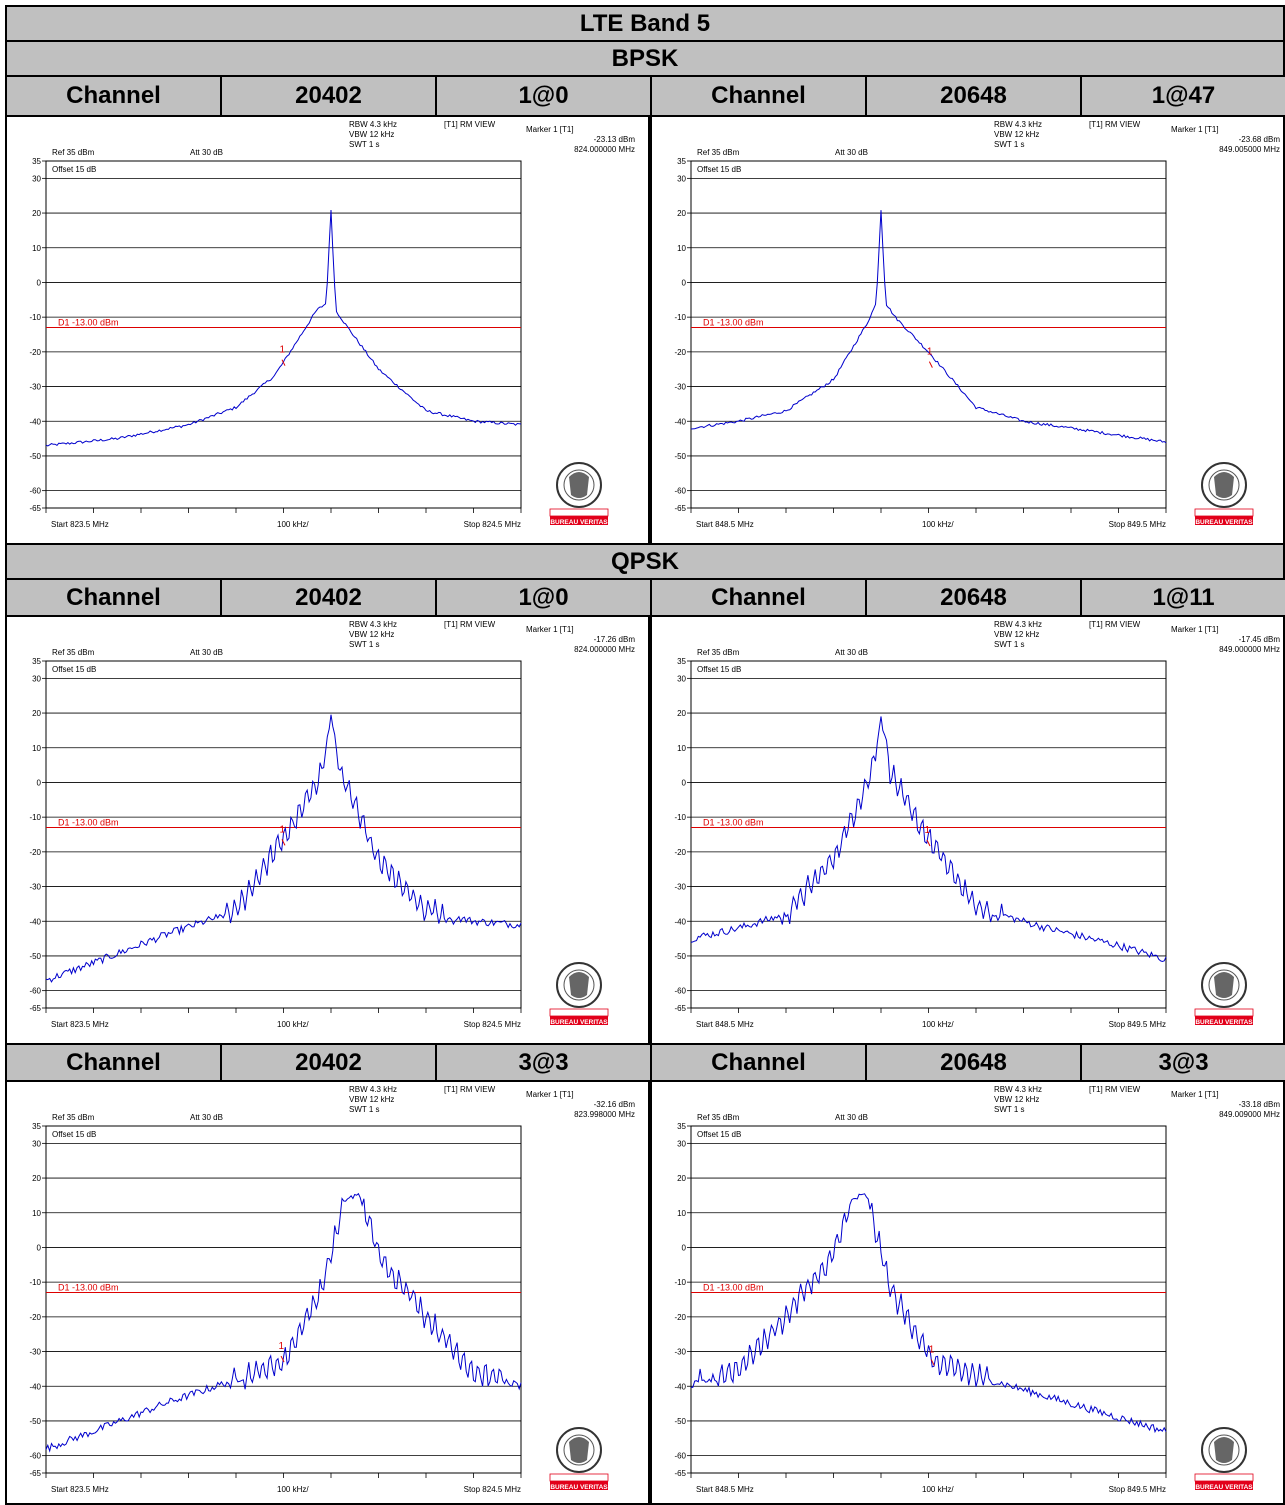  Describe the element at coordinates (364, 144) in the screenshot. I see `swt-label: SWT 1 s` at that location.